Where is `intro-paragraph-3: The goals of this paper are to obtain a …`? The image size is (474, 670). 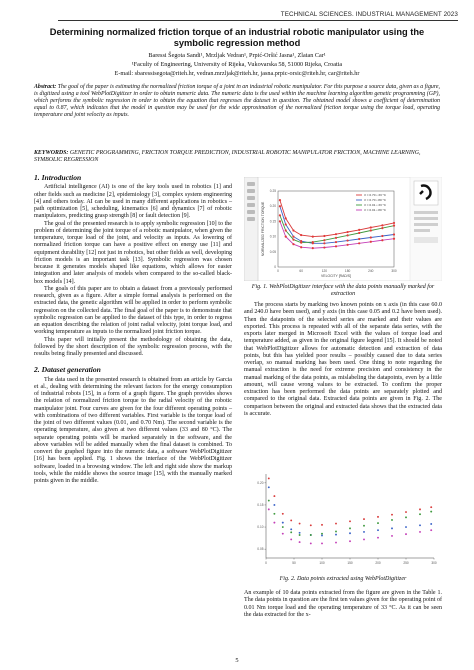 intro-paragraph-3: The goals of this paper are to obtain a … is located at coordinates (133, 310).